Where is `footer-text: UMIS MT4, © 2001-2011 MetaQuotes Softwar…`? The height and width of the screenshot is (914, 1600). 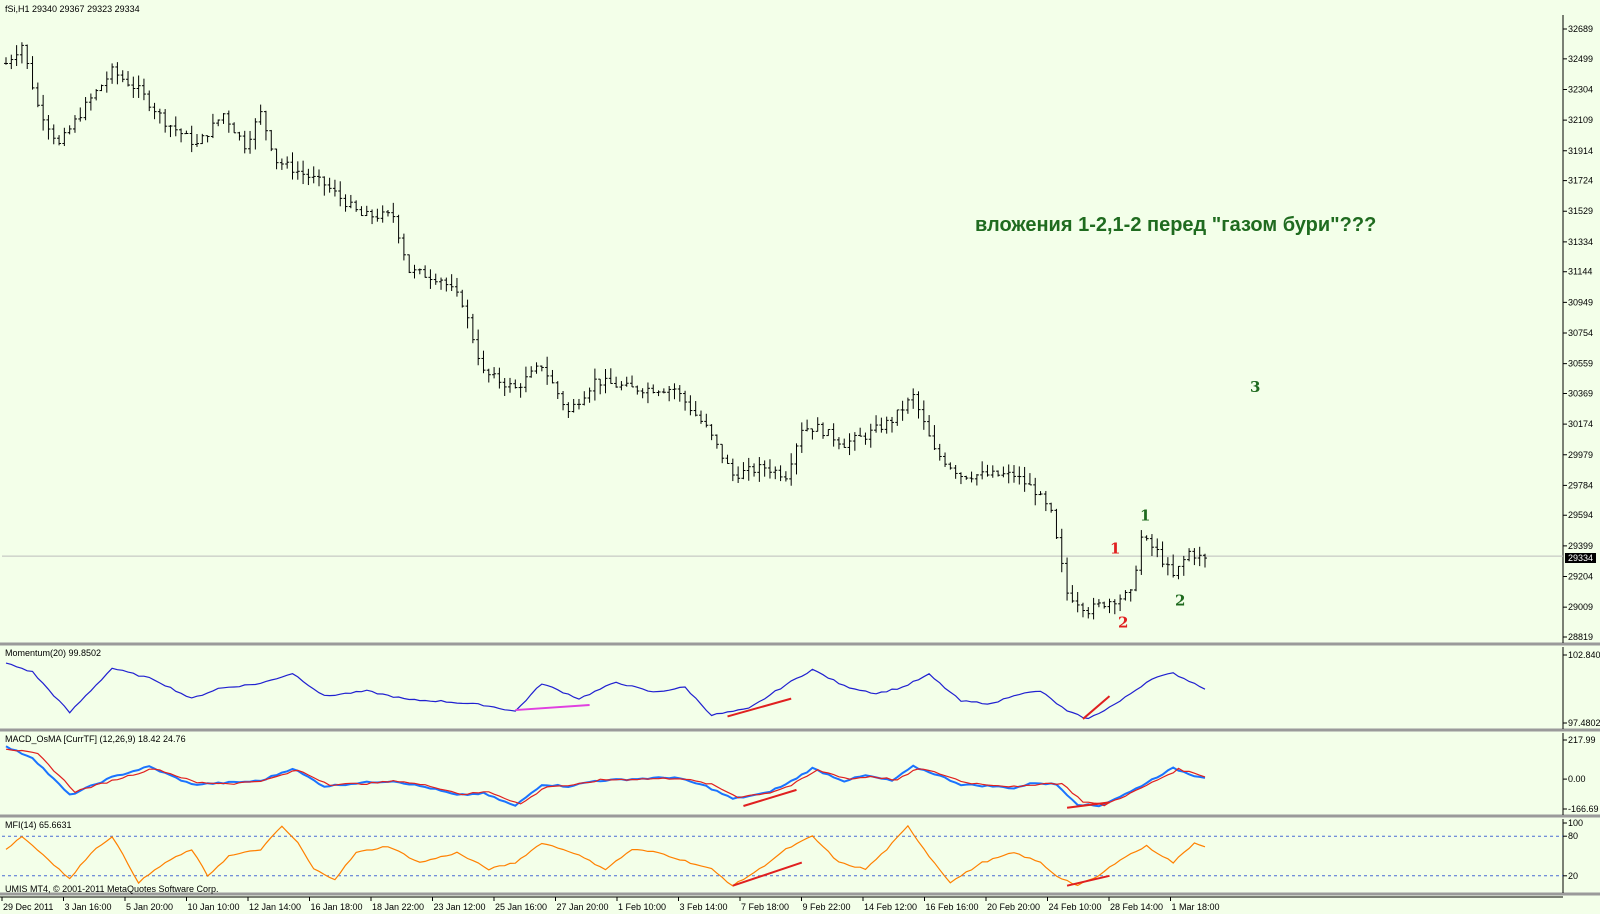 footer-text: UMIS MT4, © 2001-2011 MetaQuotes Softwar… is located at coordinates (112, 889).